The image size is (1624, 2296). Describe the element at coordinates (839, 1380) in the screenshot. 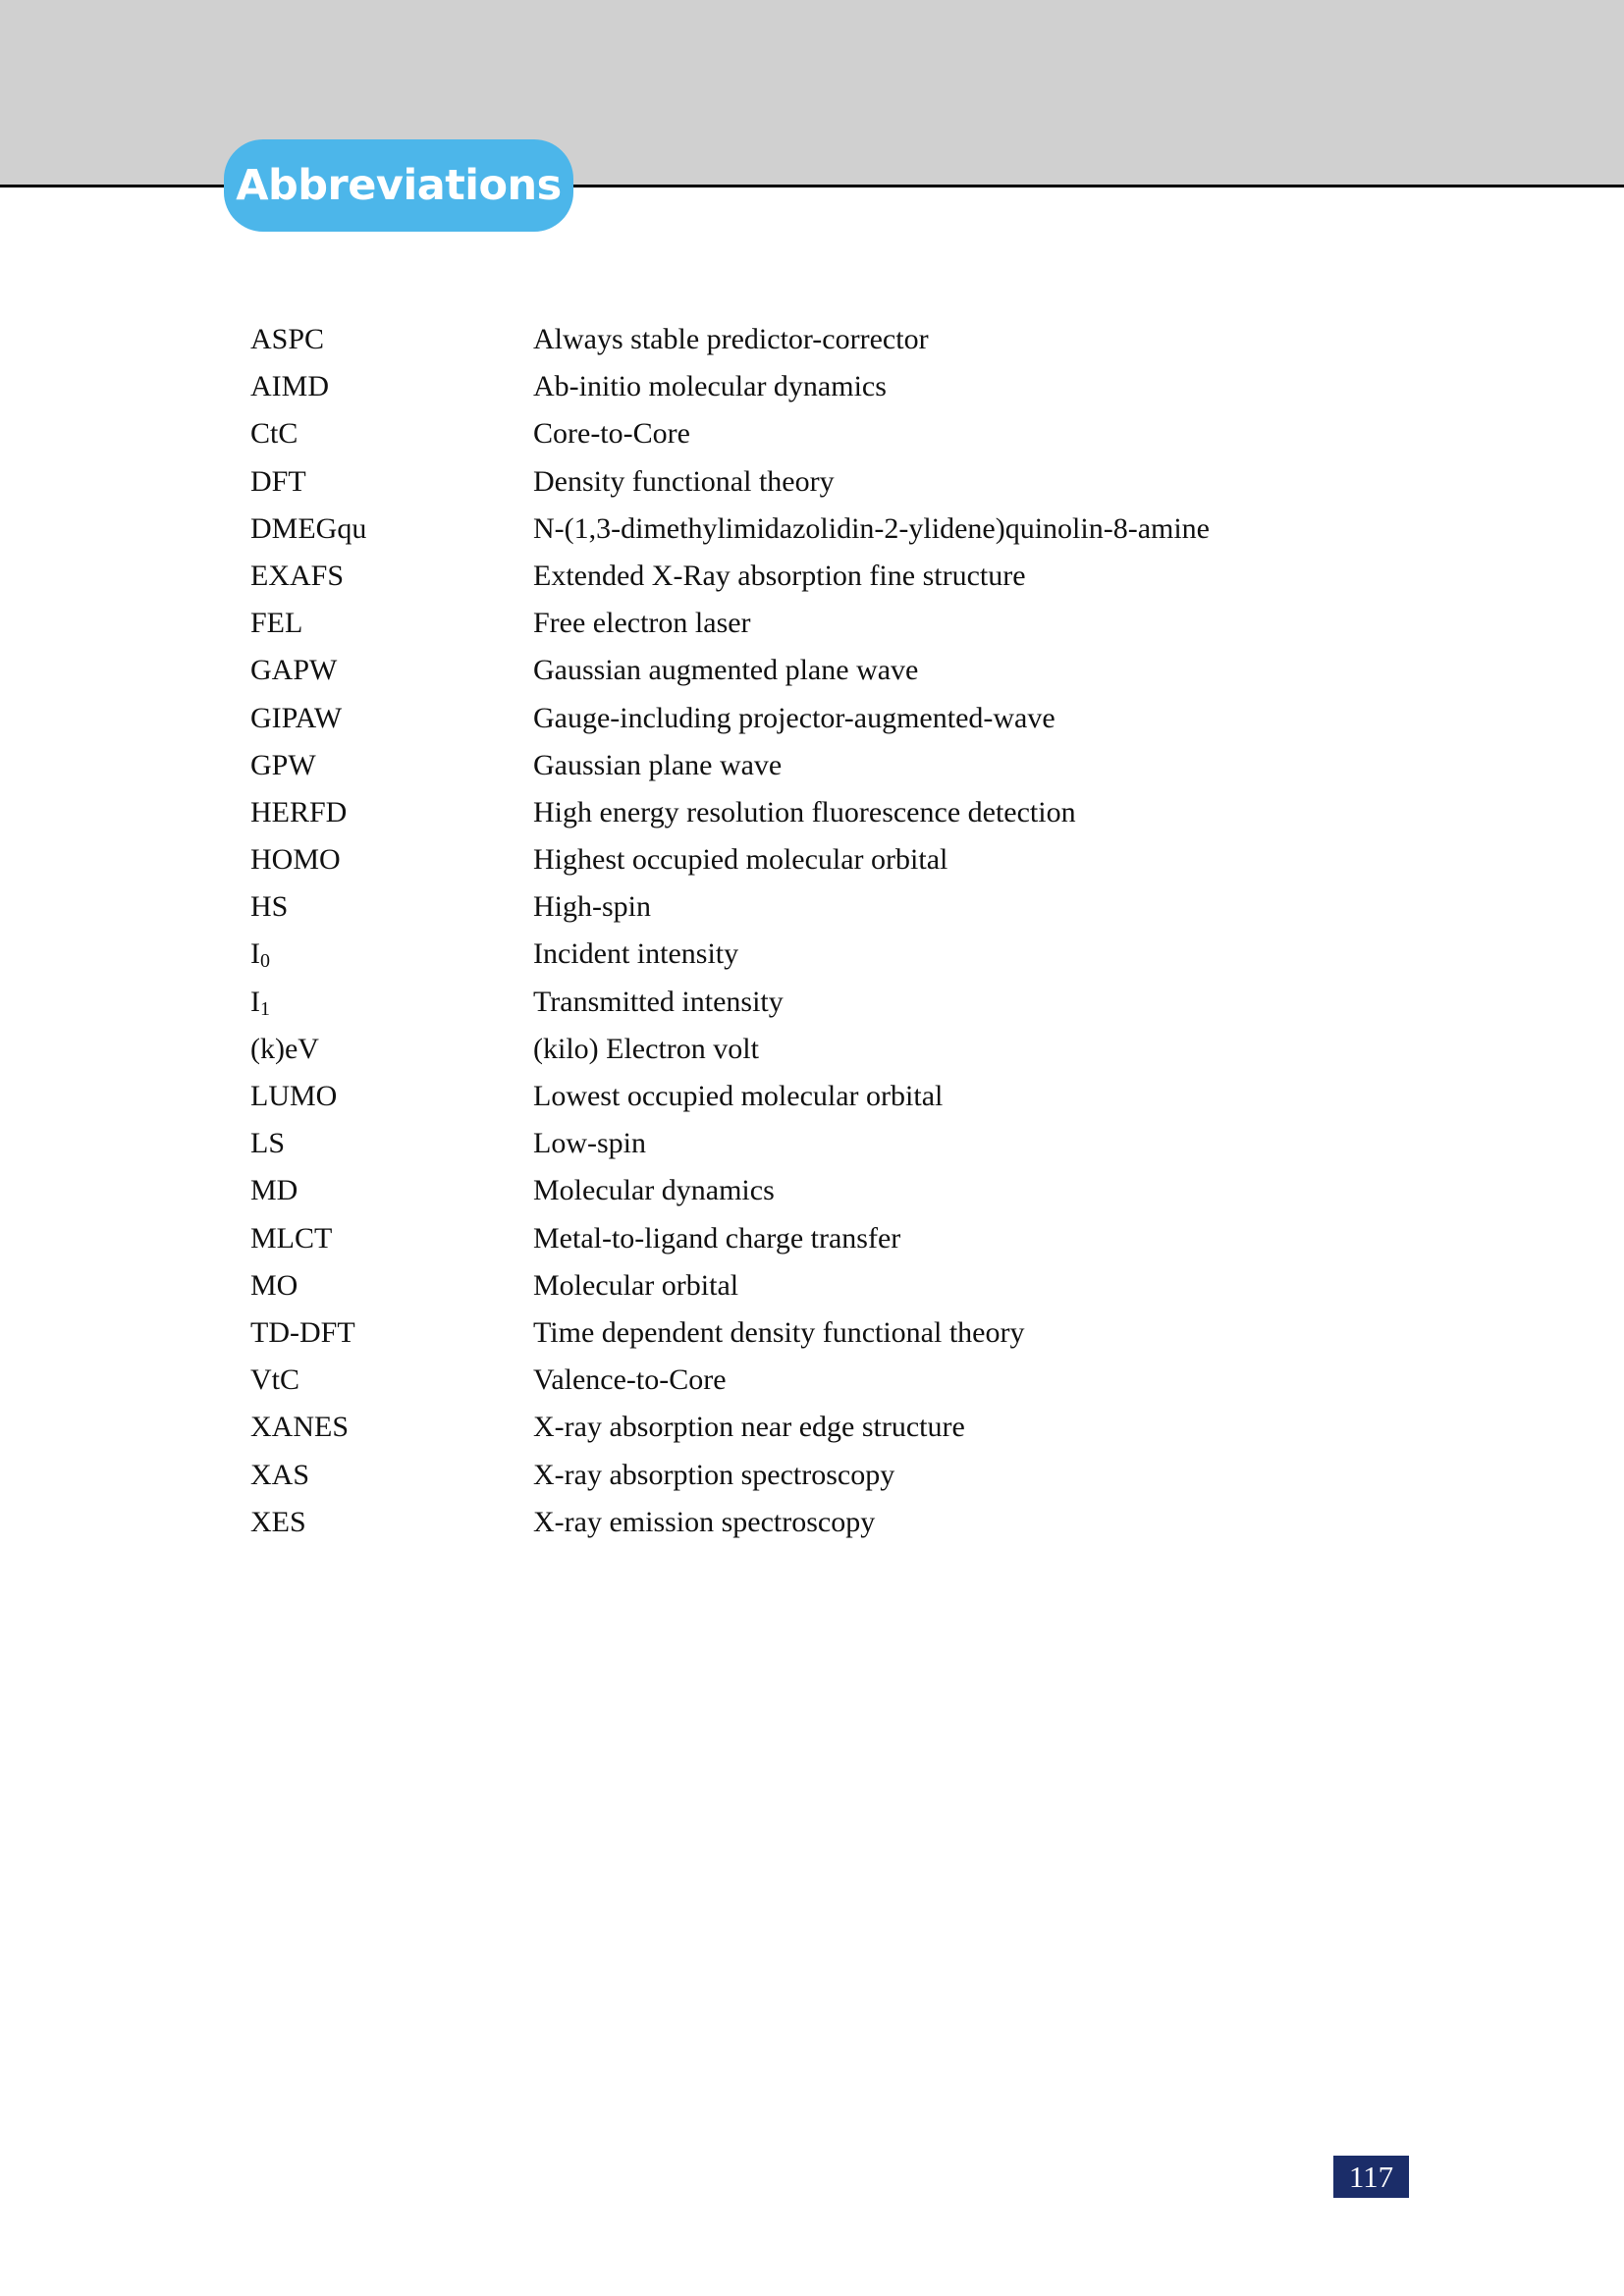

I see `list-item: VtC Valence-to-Core` at that location.